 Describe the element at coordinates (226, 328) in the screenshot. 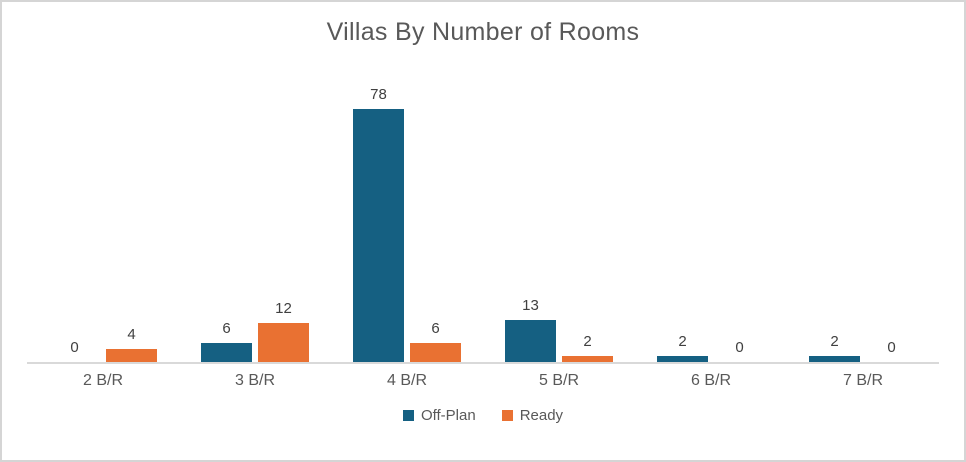

I see `bar-value-label-off-plan-3-b-r: 6` at that location.